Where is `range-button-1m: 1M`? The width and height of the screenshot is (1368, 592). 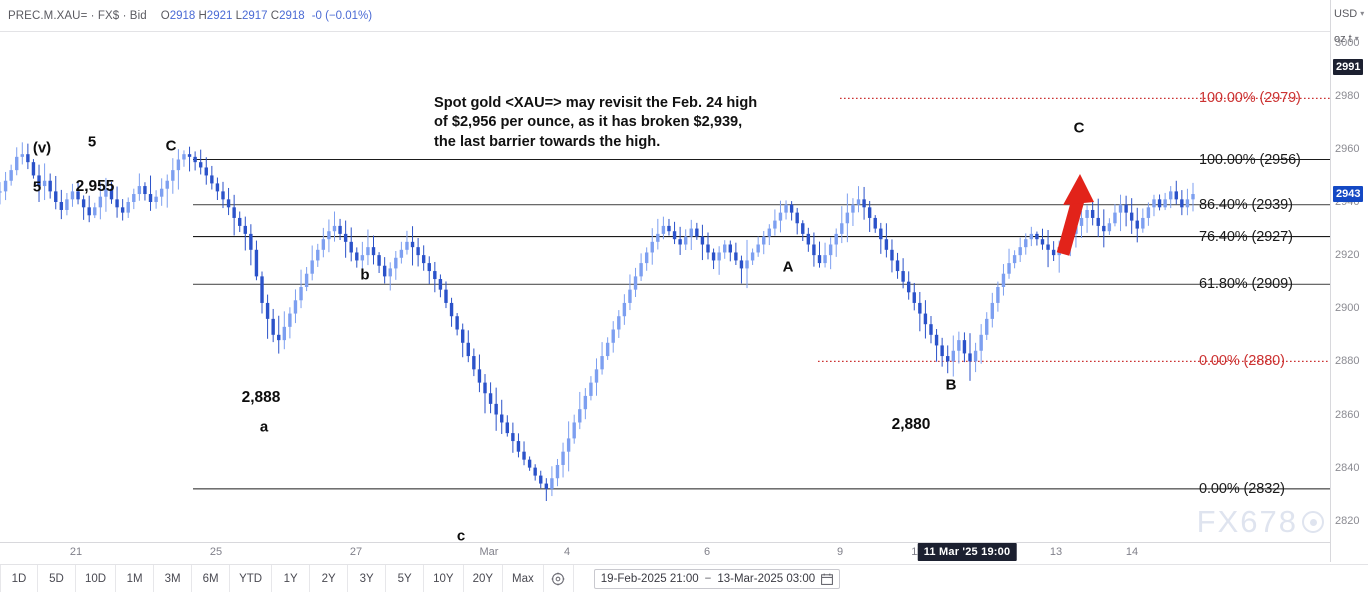
range-button-1m: 1M is located at coordinates (135, 578).